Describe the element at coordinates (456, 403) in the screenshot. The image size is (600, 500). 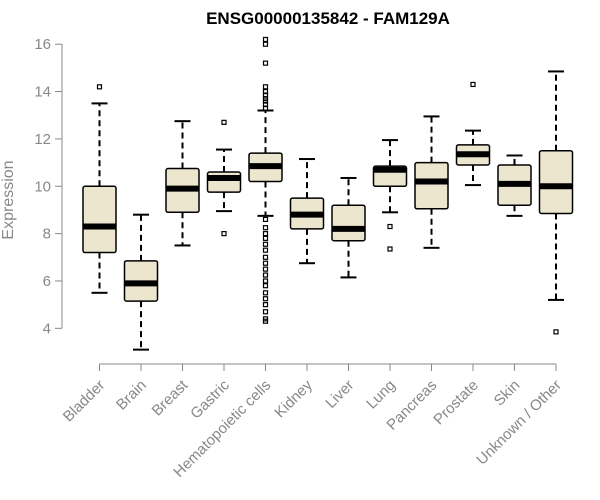
I see `x-tick-label: Prostate` at that location.